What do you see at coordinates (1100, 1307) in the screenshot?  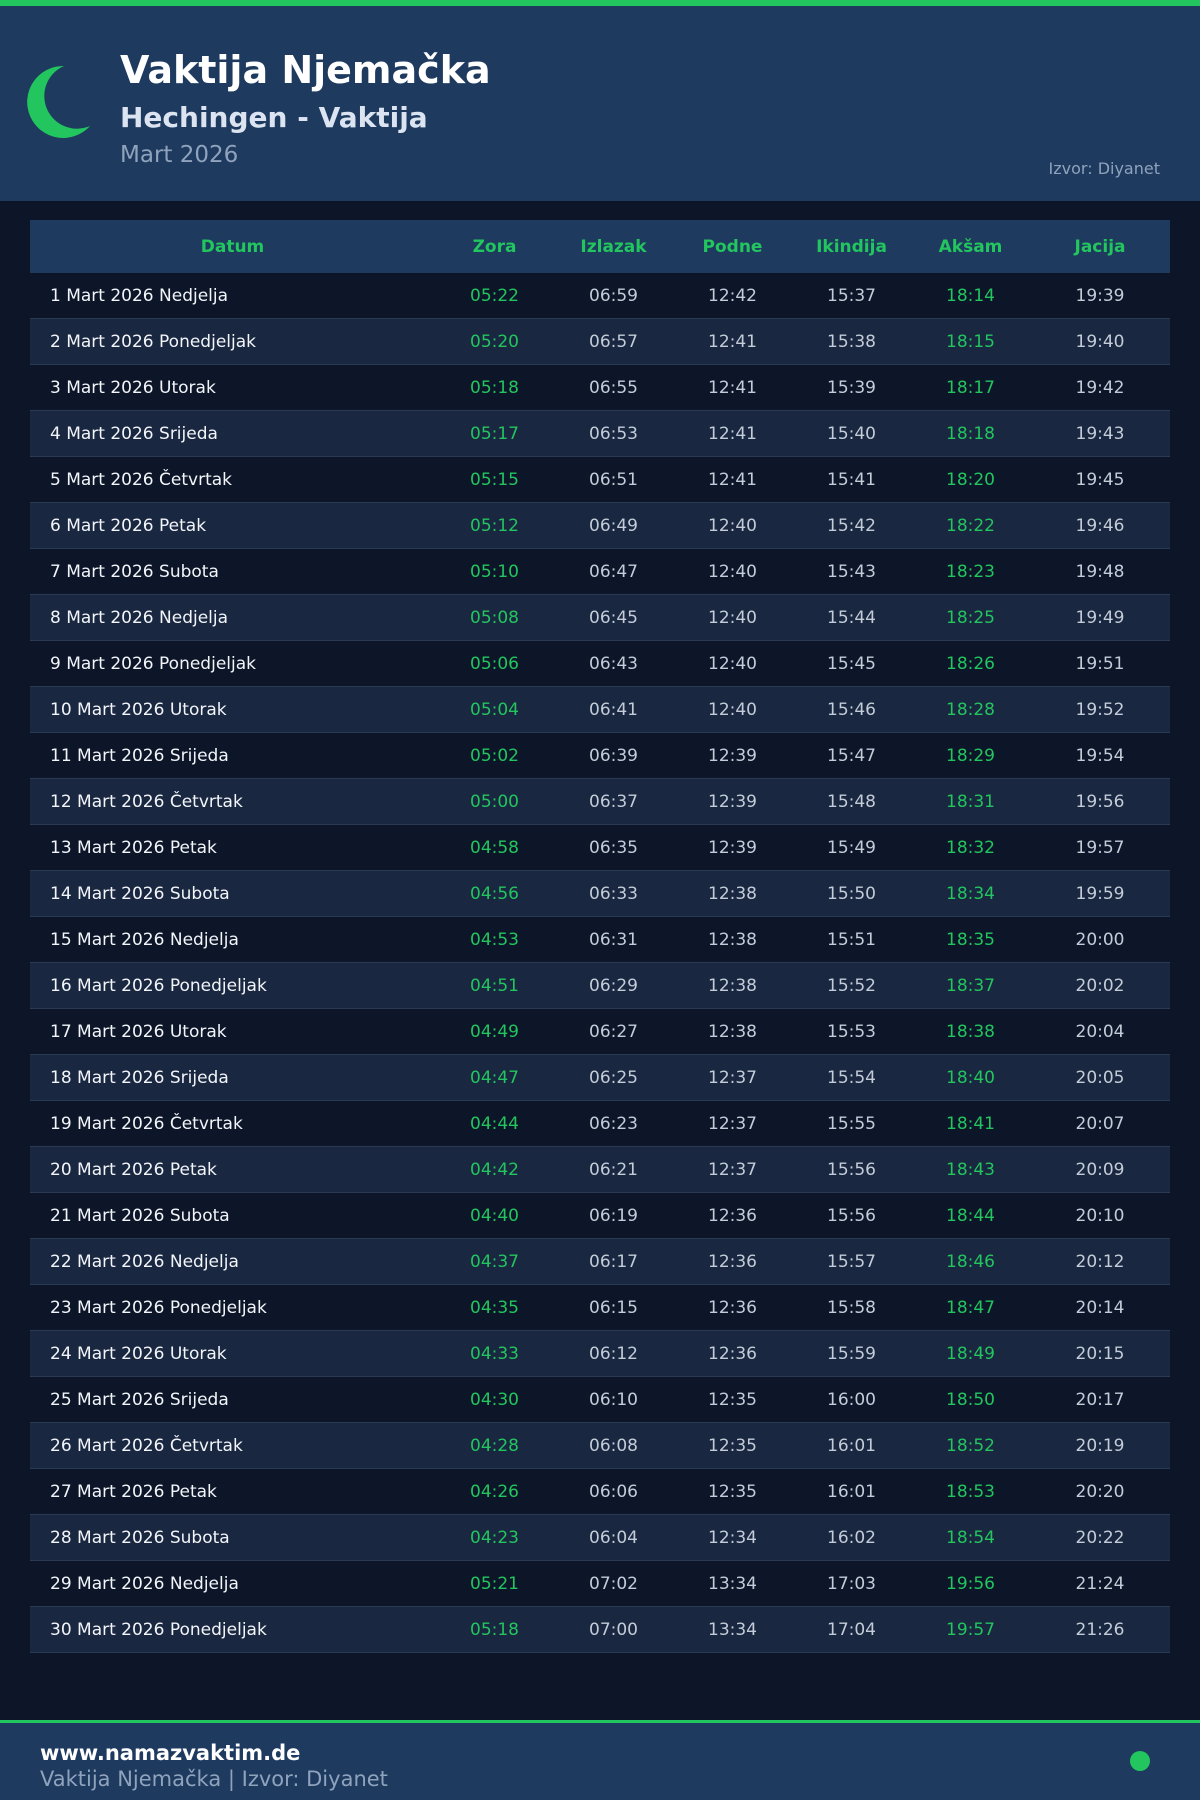 I see `time-cell: 20:14` at bounding box center [1100, 1307].